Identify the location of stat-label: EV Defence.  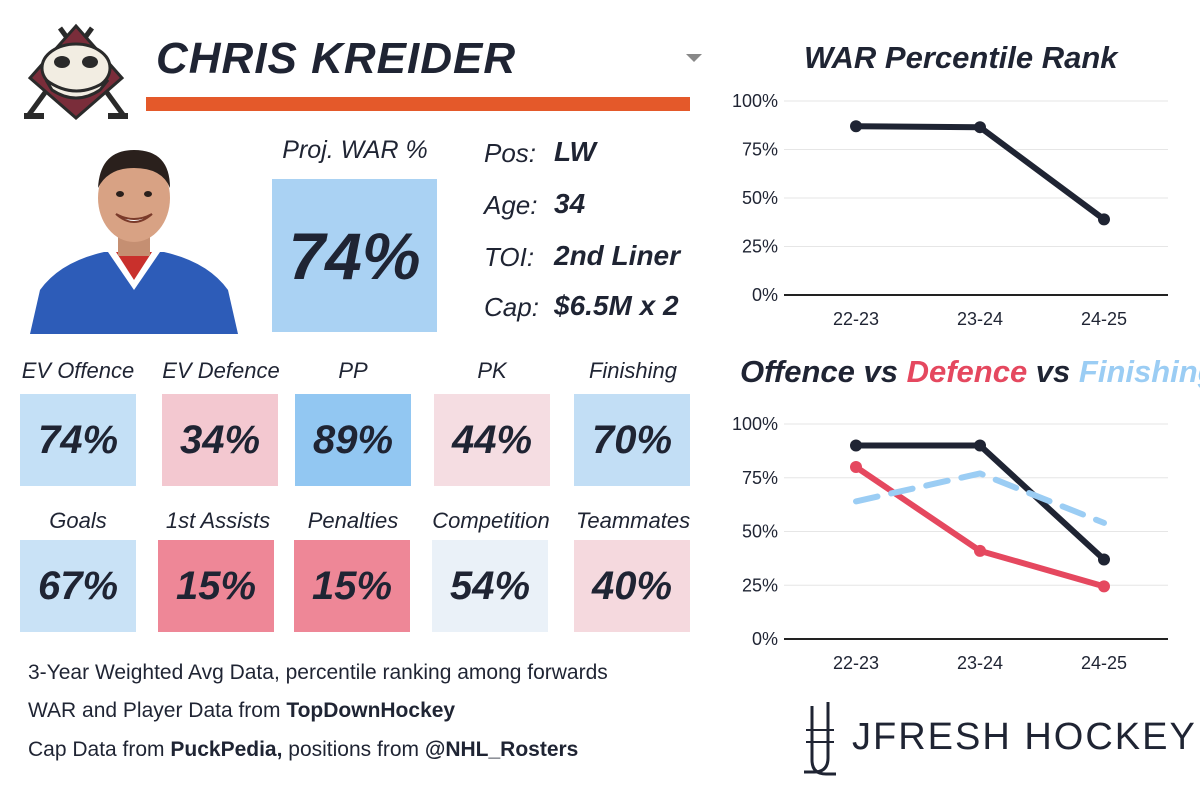
(221, 370).